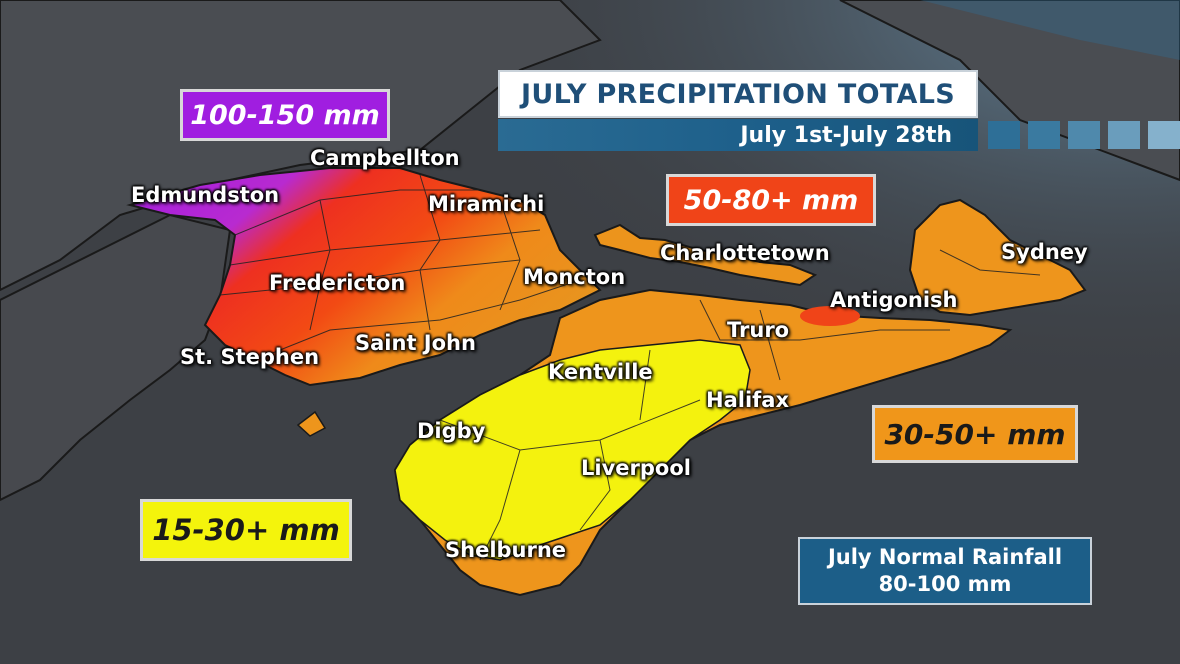  I want to click on city-label-moncton: Moncton, so click(574, 277).